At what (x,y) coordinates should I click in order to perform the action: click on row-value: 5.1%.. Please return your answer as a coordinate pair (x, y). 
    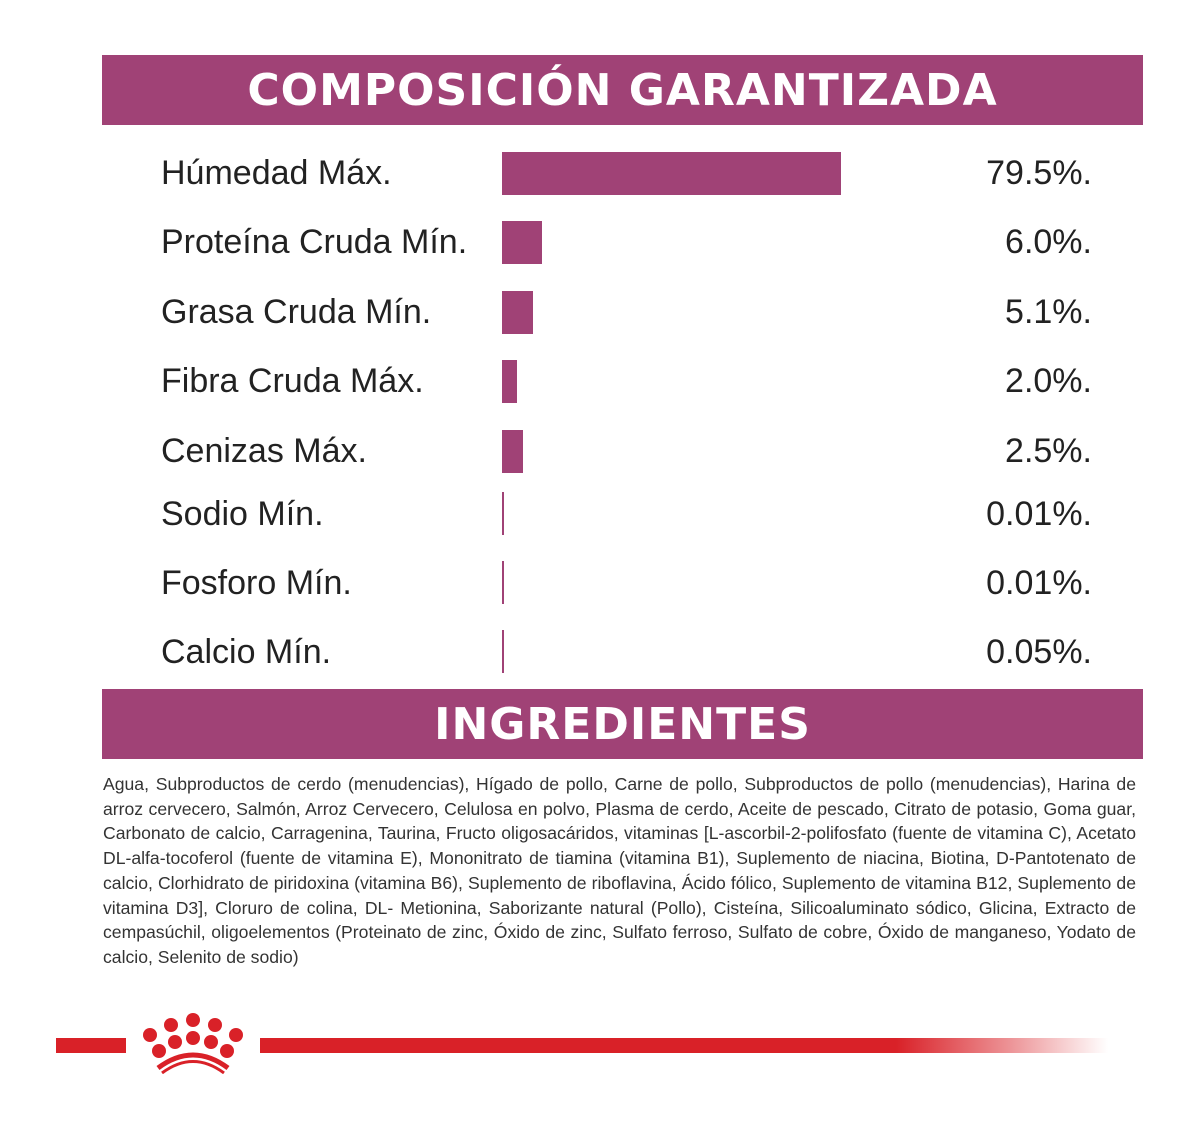
    Looking at the image, I should click on (1048, 312).